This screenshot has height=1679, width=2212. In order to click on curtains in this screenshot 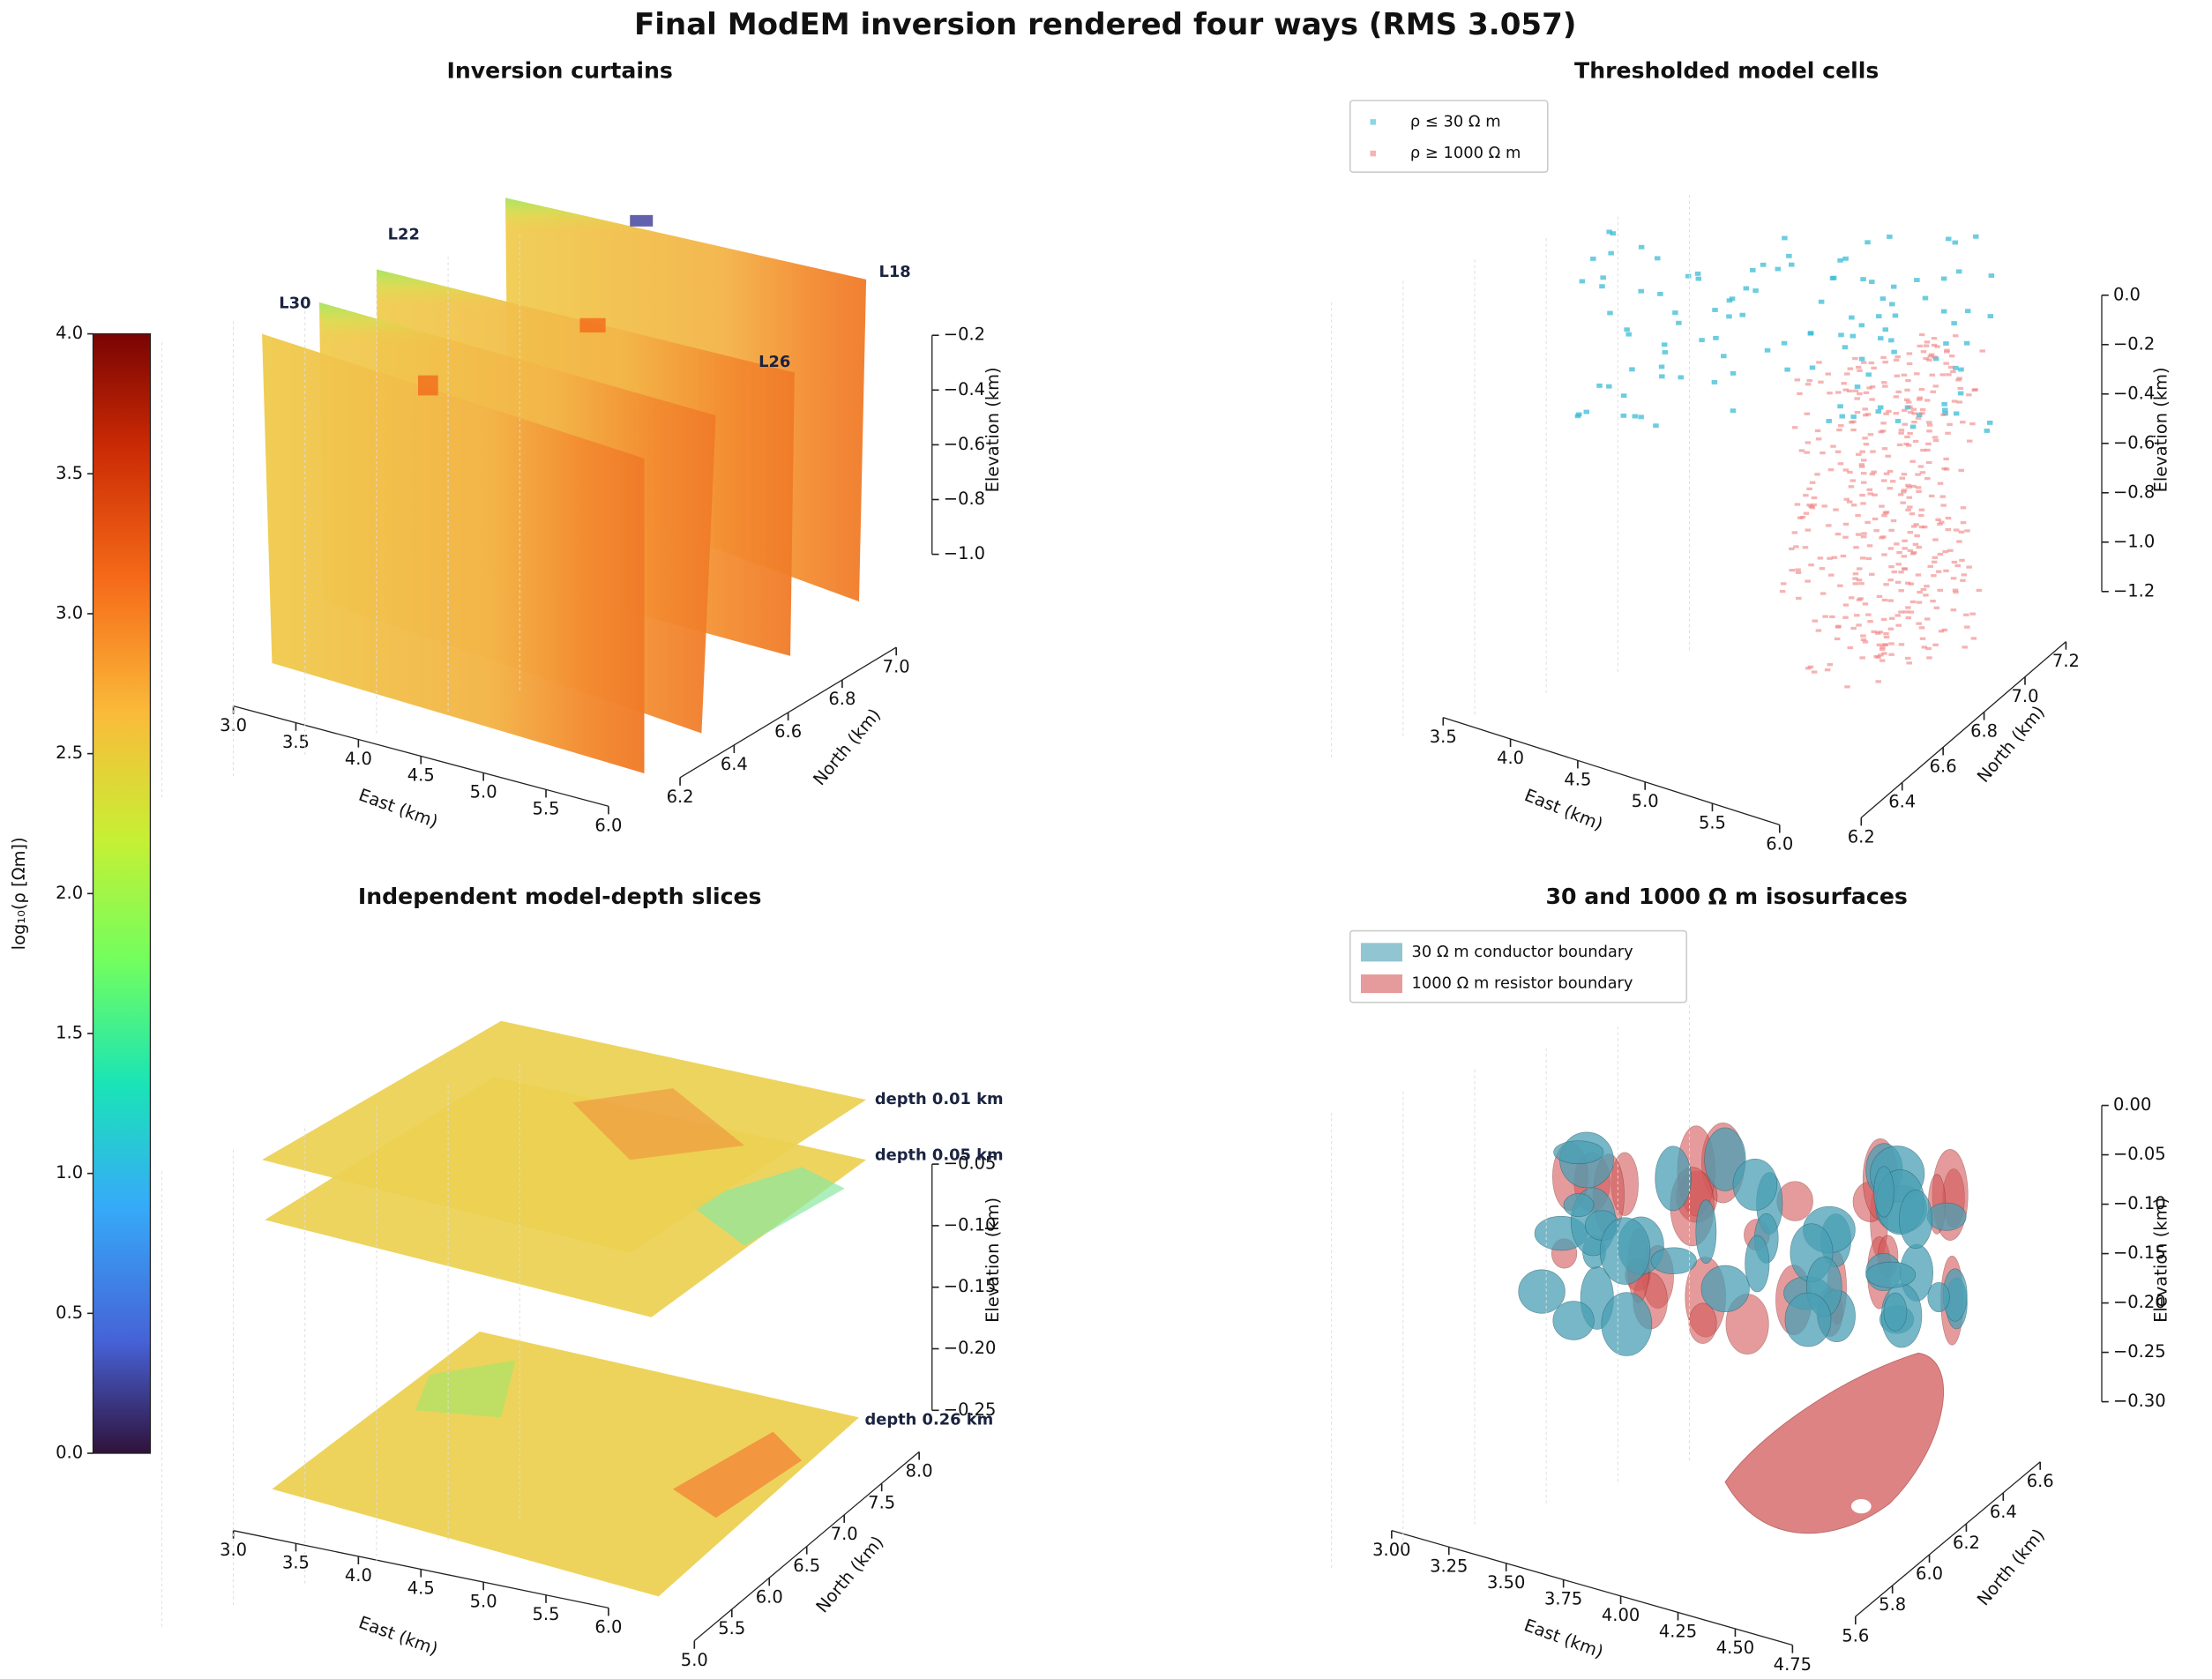, I will do `click(564, 485)`.